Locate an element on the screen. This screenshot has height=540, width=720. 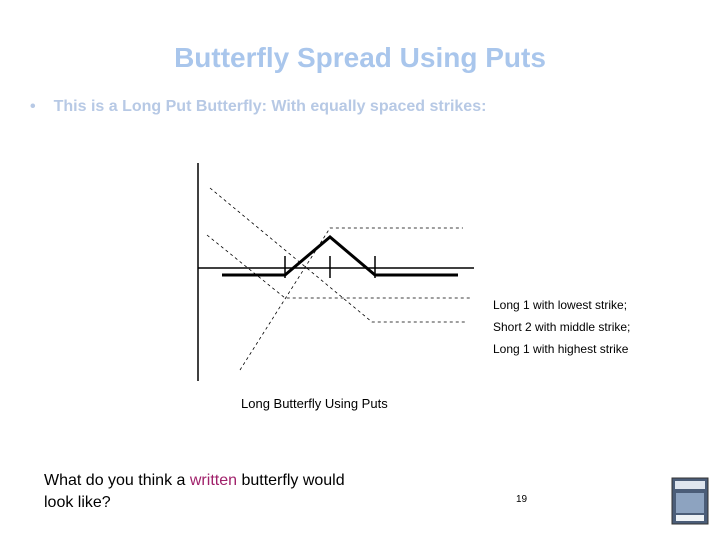
page-number: 19 is located at coordinates (522, 499).